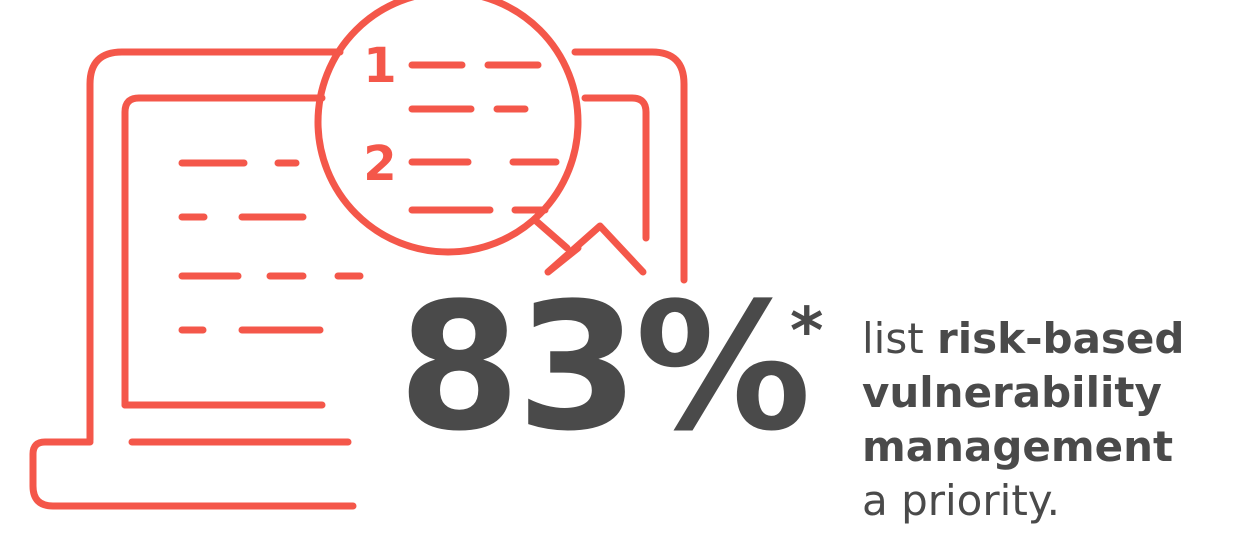  What do you see at coordinates (1012, 392) in the screenshot?
I see `caption-line-2-bold: vulnerability` at bounding box center [1012, 392].